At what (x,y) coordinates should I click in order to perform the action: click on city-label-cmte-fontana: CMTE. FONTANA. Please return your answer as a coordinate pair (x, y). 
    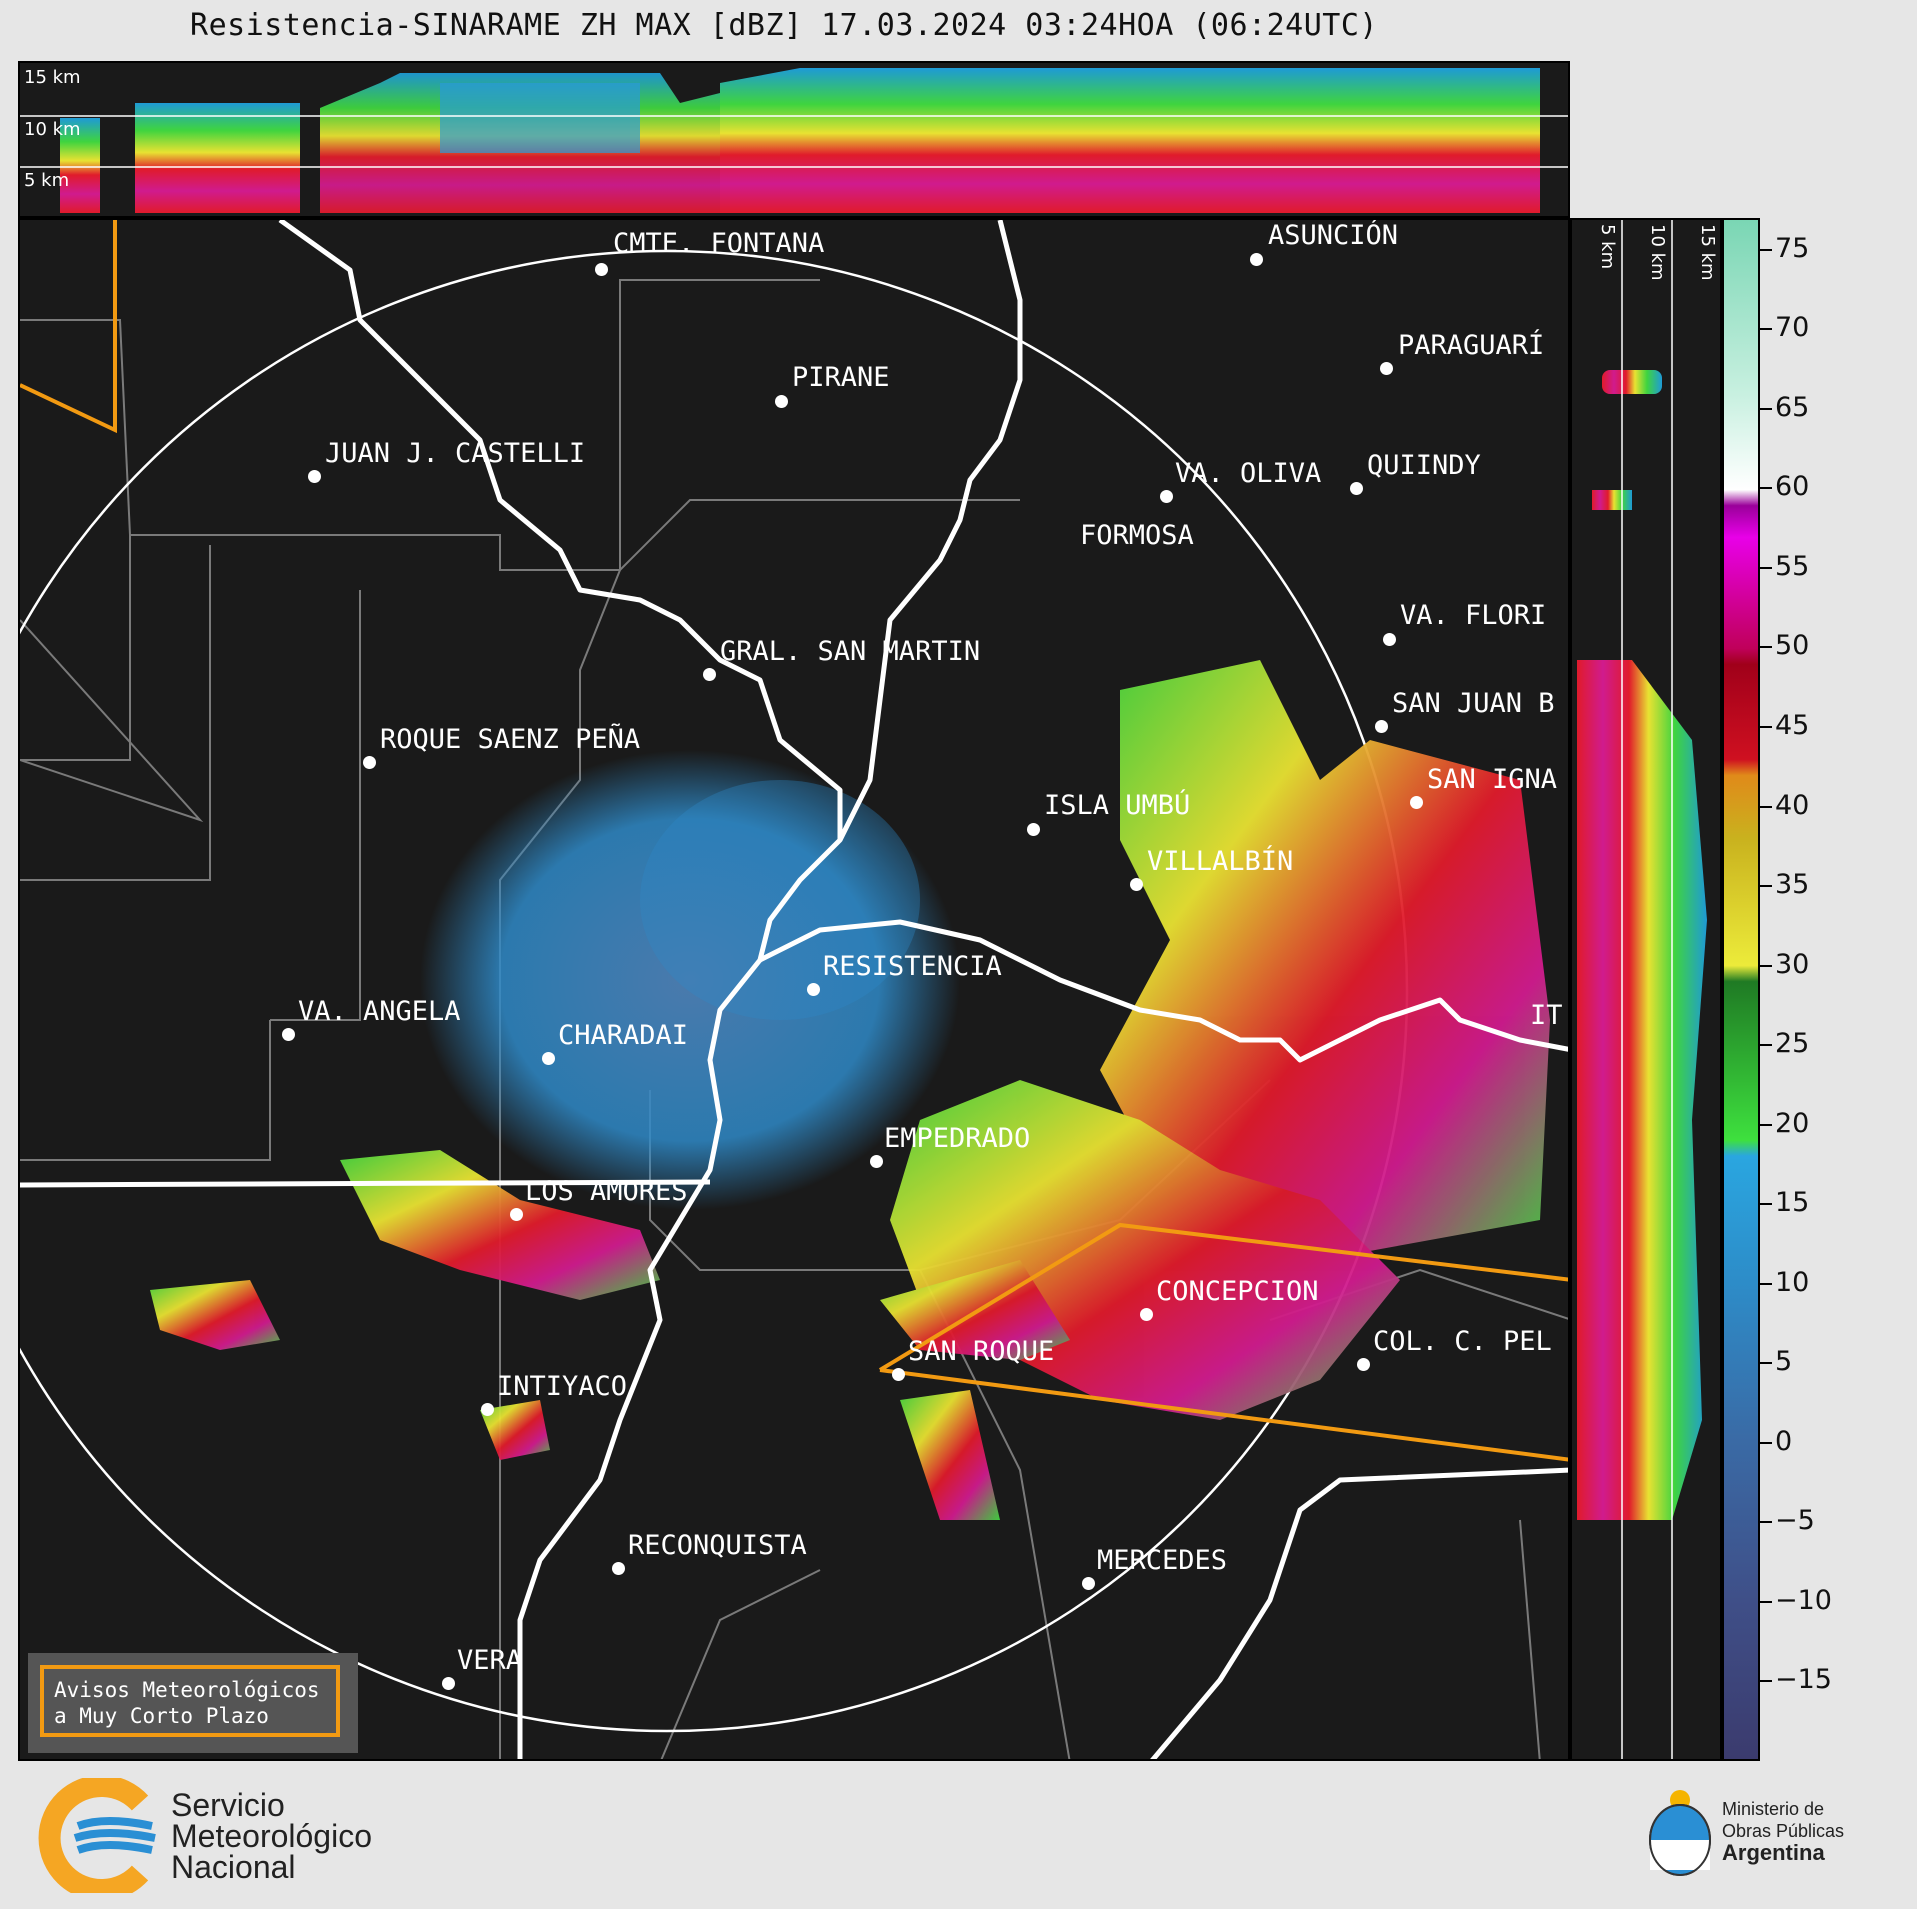
    Looking at the image, I should click on (719, 243).